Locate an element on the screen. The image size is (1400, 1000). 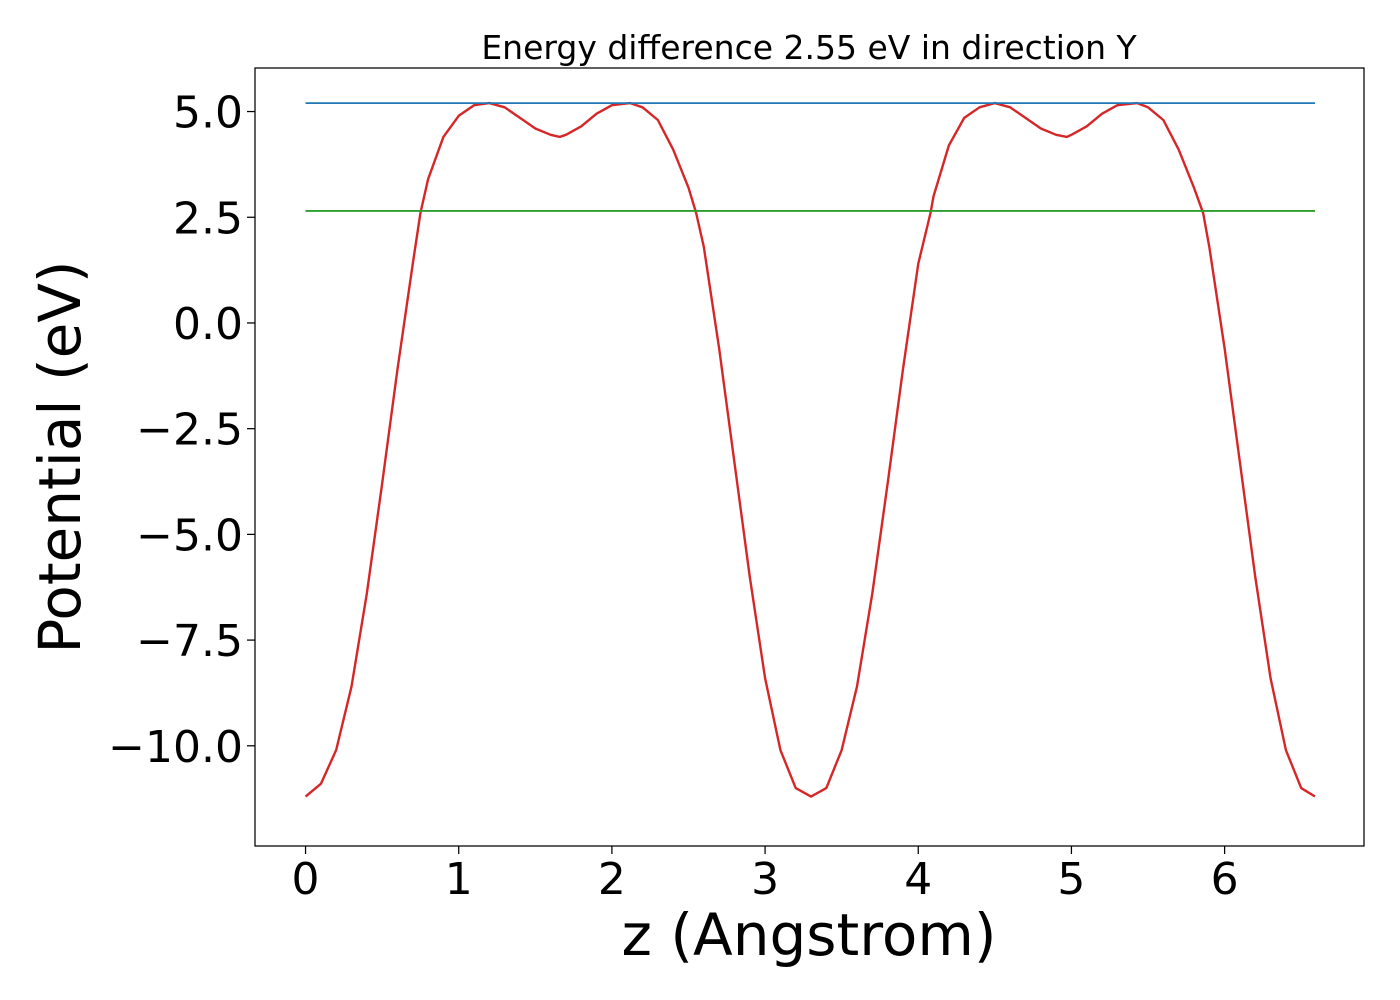
y-tick-label: 2.5 is located at coordinates (208, 218).